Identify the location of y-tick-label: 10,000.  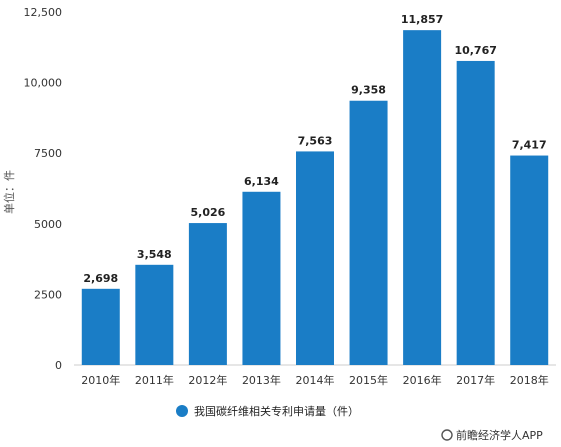
(43, 83).